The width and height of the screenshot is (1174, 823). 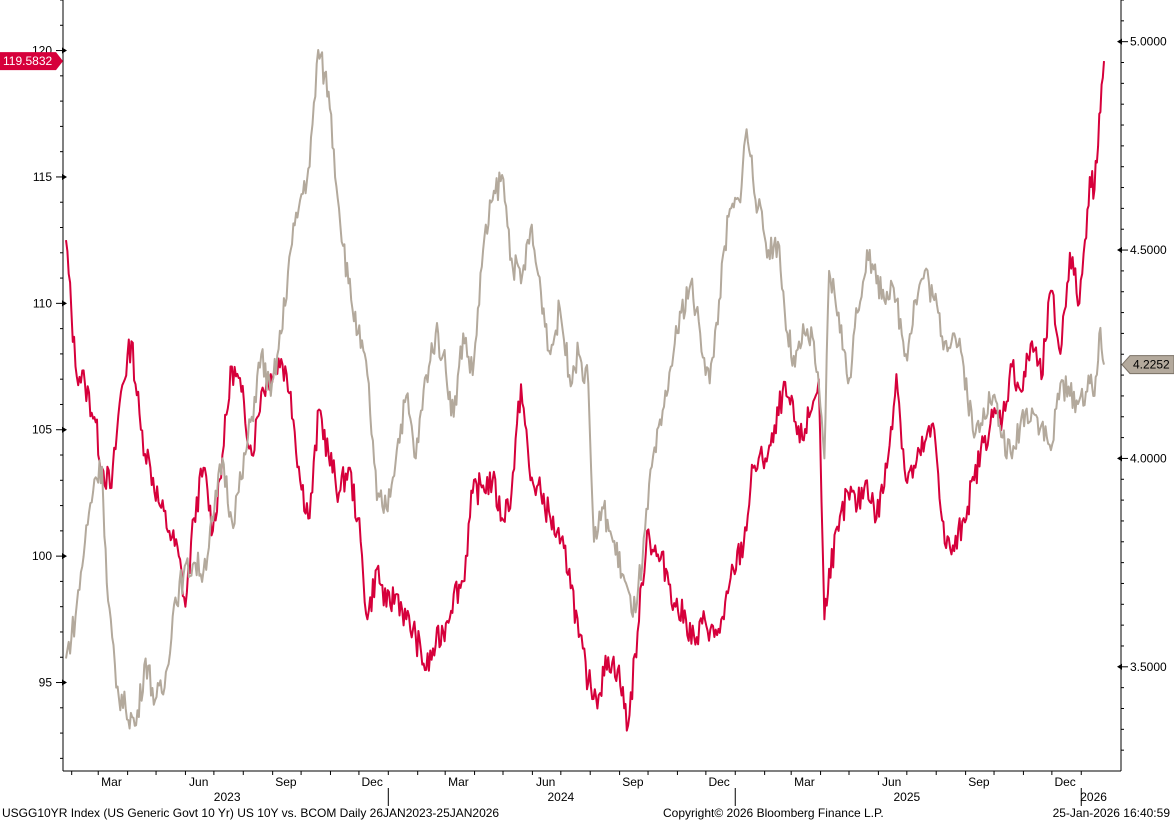 I want to click on footer-timestamp: 25-Jan-2026 16:40:59, so click(x=1111, y=813).